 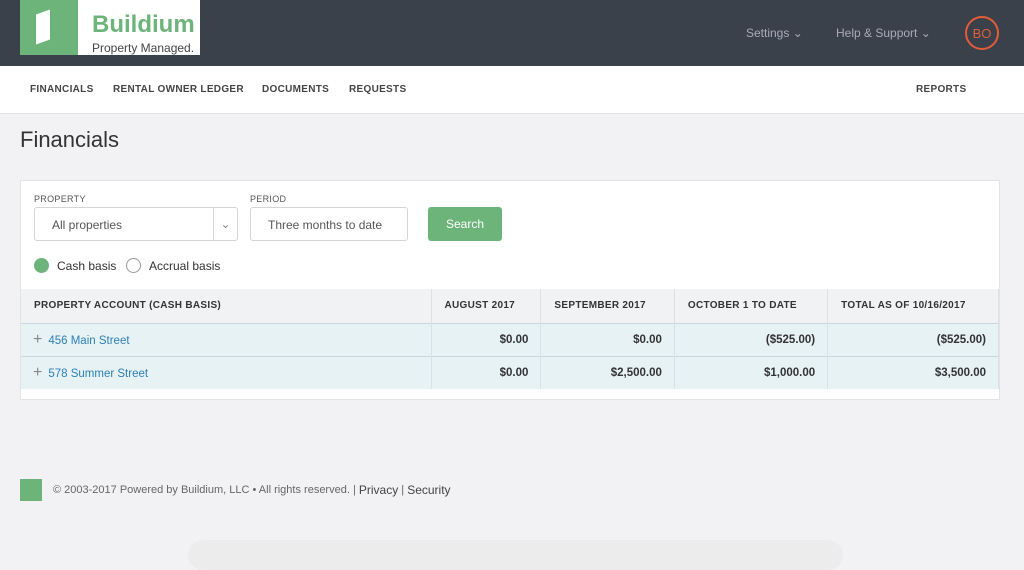 What do you see at coordinates (226, 306) in the screenshot?
I see `column-header: PROPERTY ACCOUNT (CASH BASIS)` at bounding box center [226, 306].